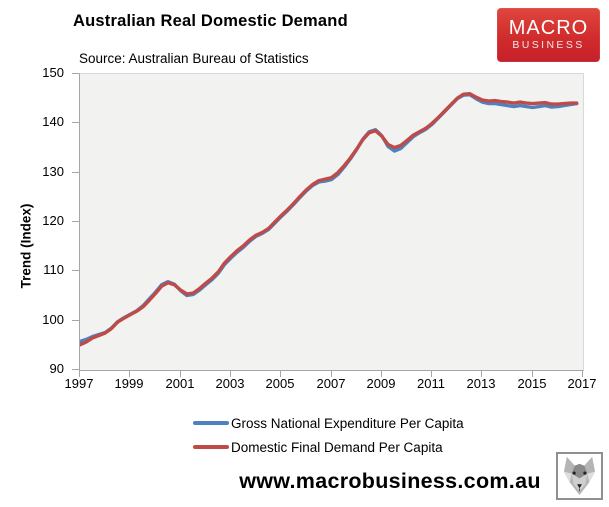 This screenshot has width=609, height=507. What do you see at coordinates (180, 383) in the screenshot?
I see `x-tick-label: 2001` at bounding box center [180, 383].